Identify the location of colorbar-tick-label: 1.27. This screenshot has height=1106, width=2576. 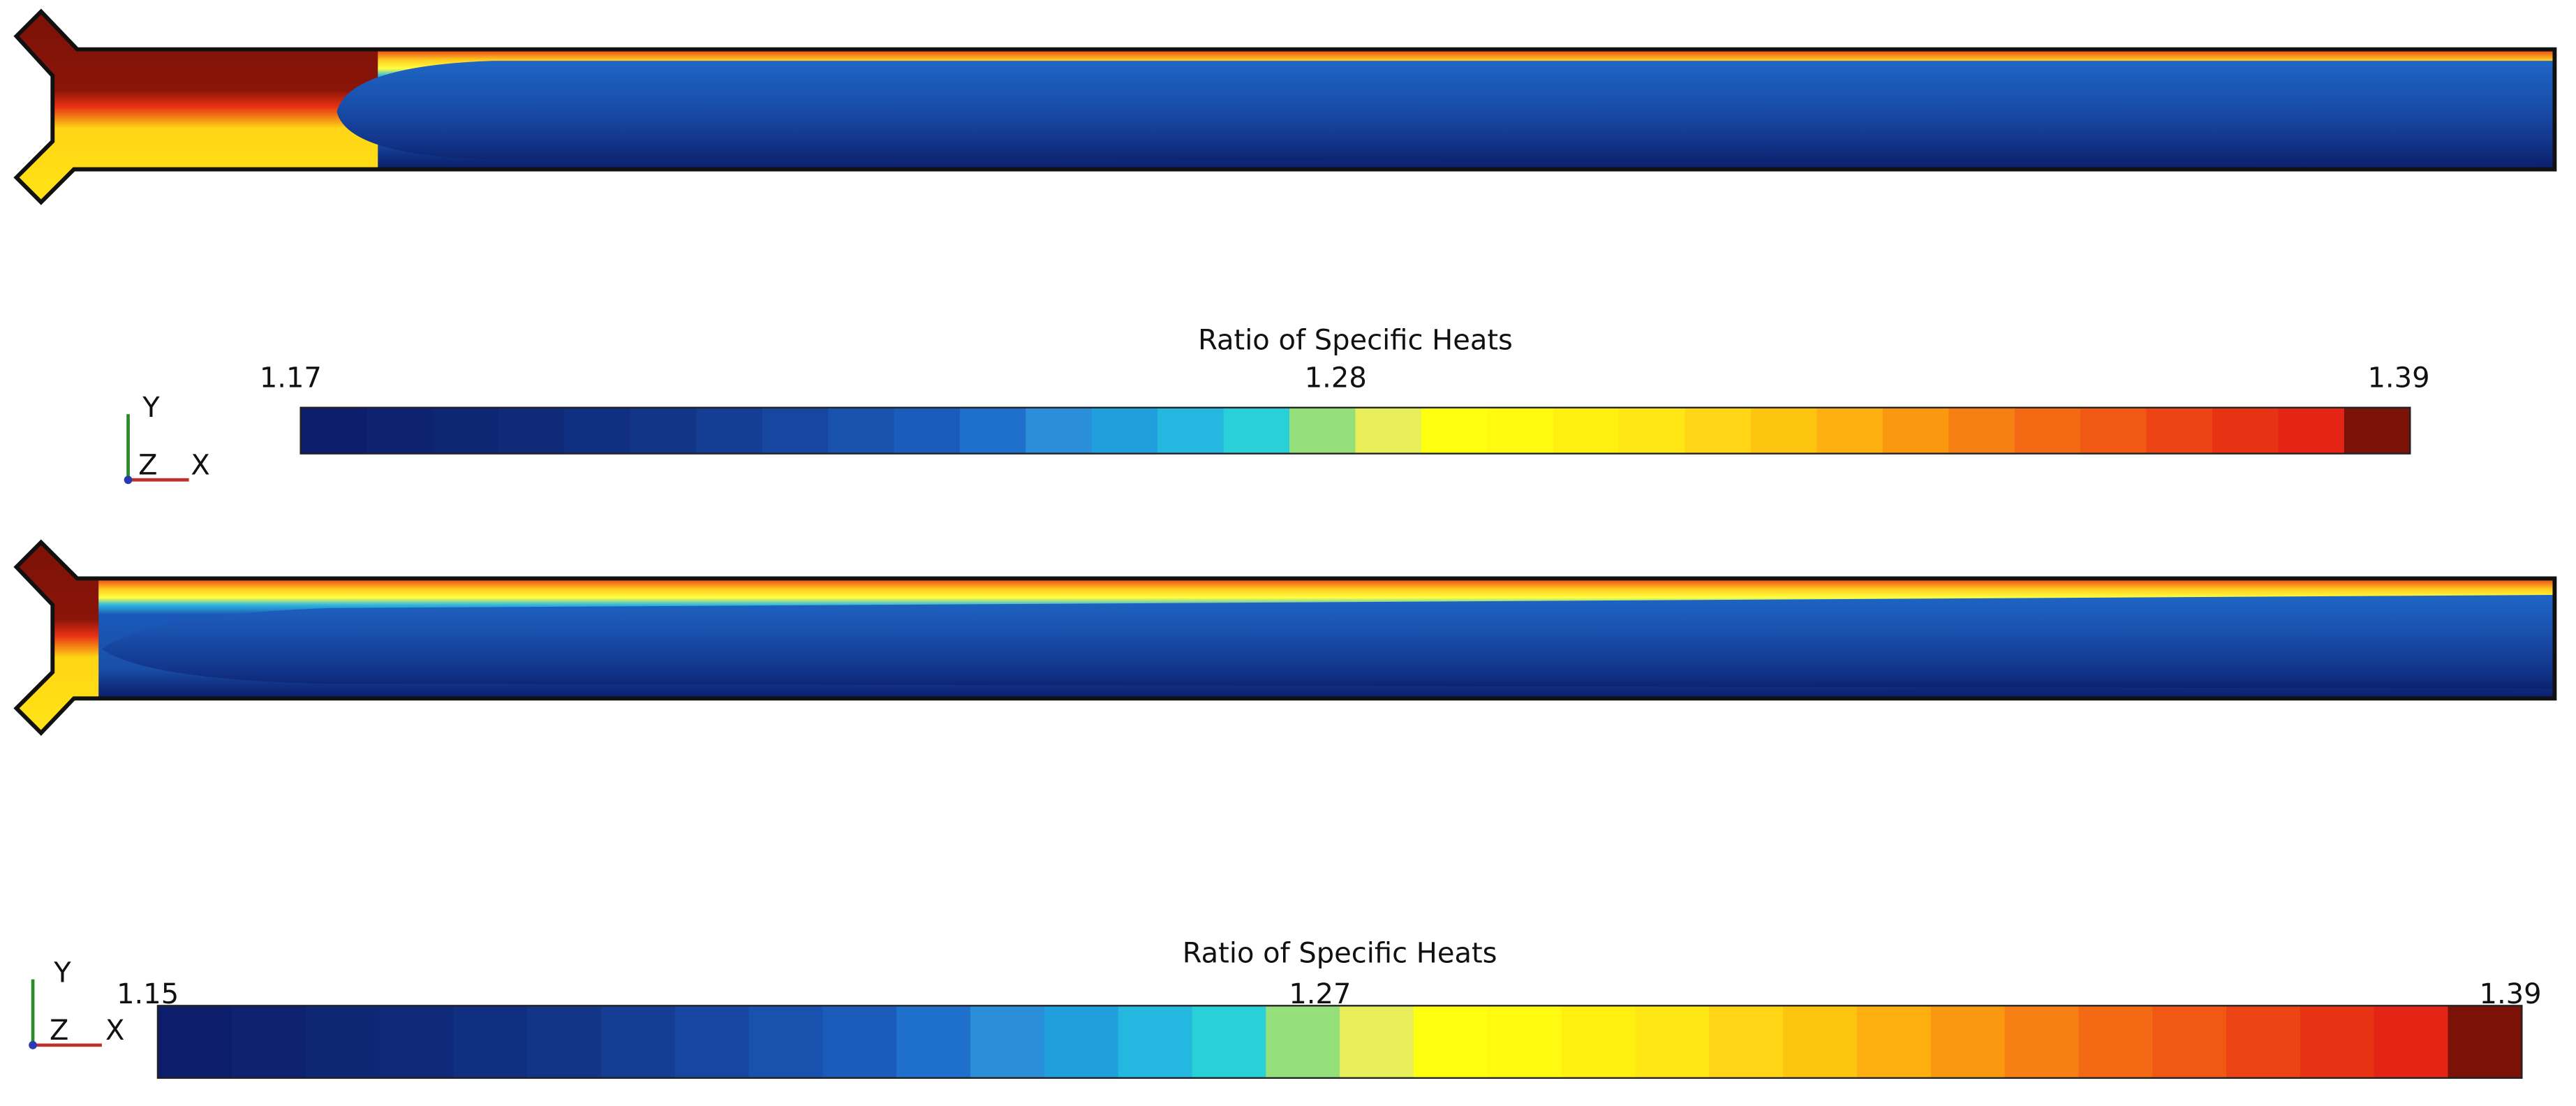
(1320, 994).